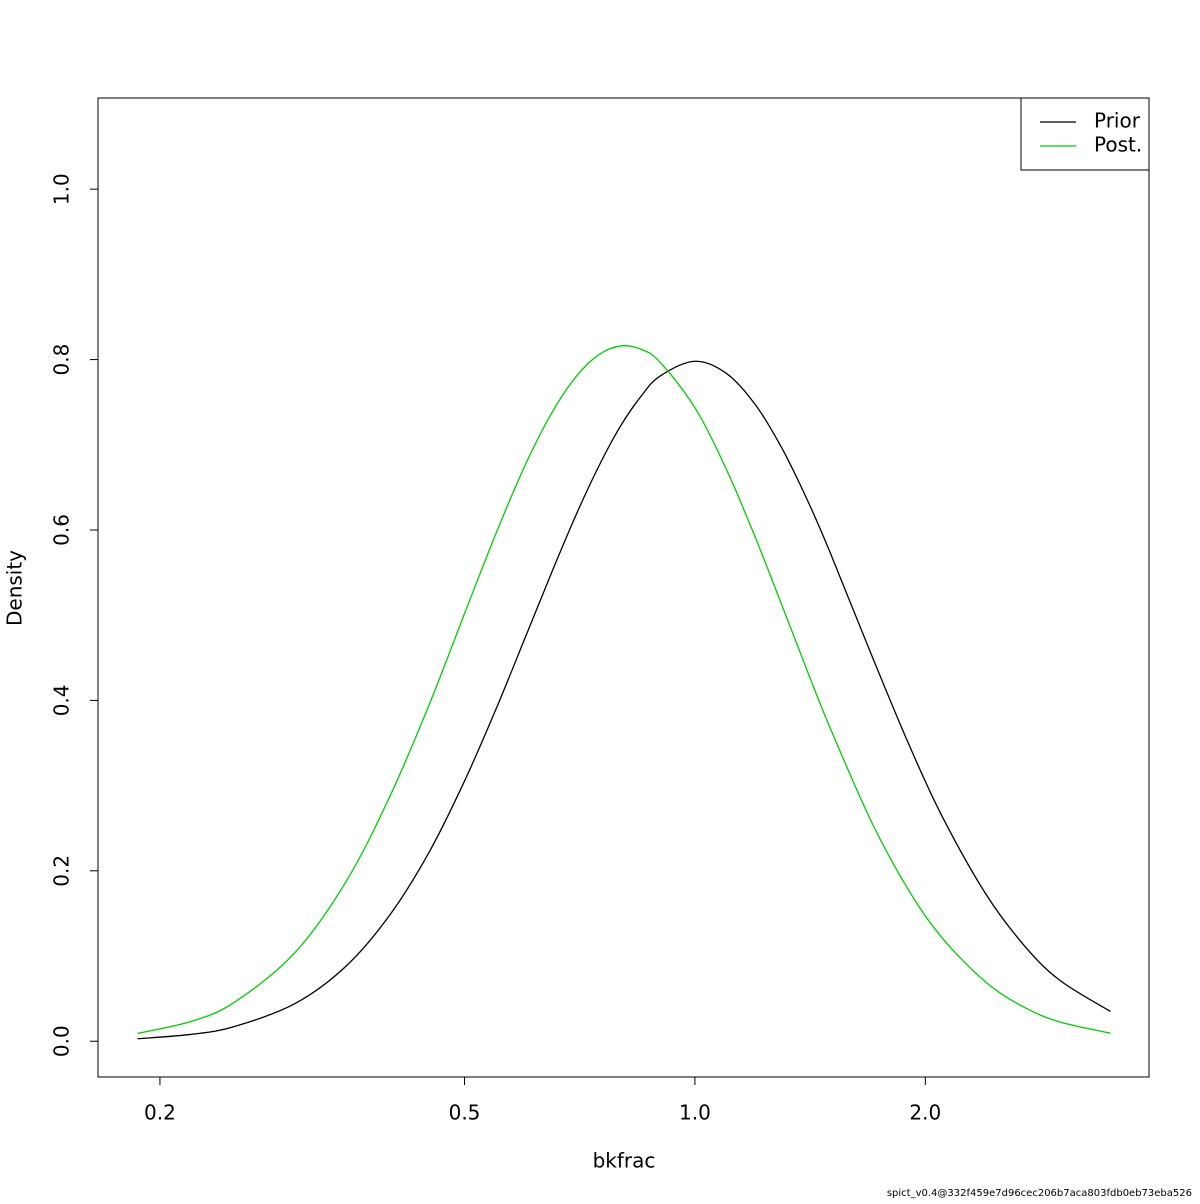 This screenshot has width=1200, height=1204. Describe the element at coordinates (624, 1161) in the screenshot. I see `x-axis-label: bkfrac` at that location.